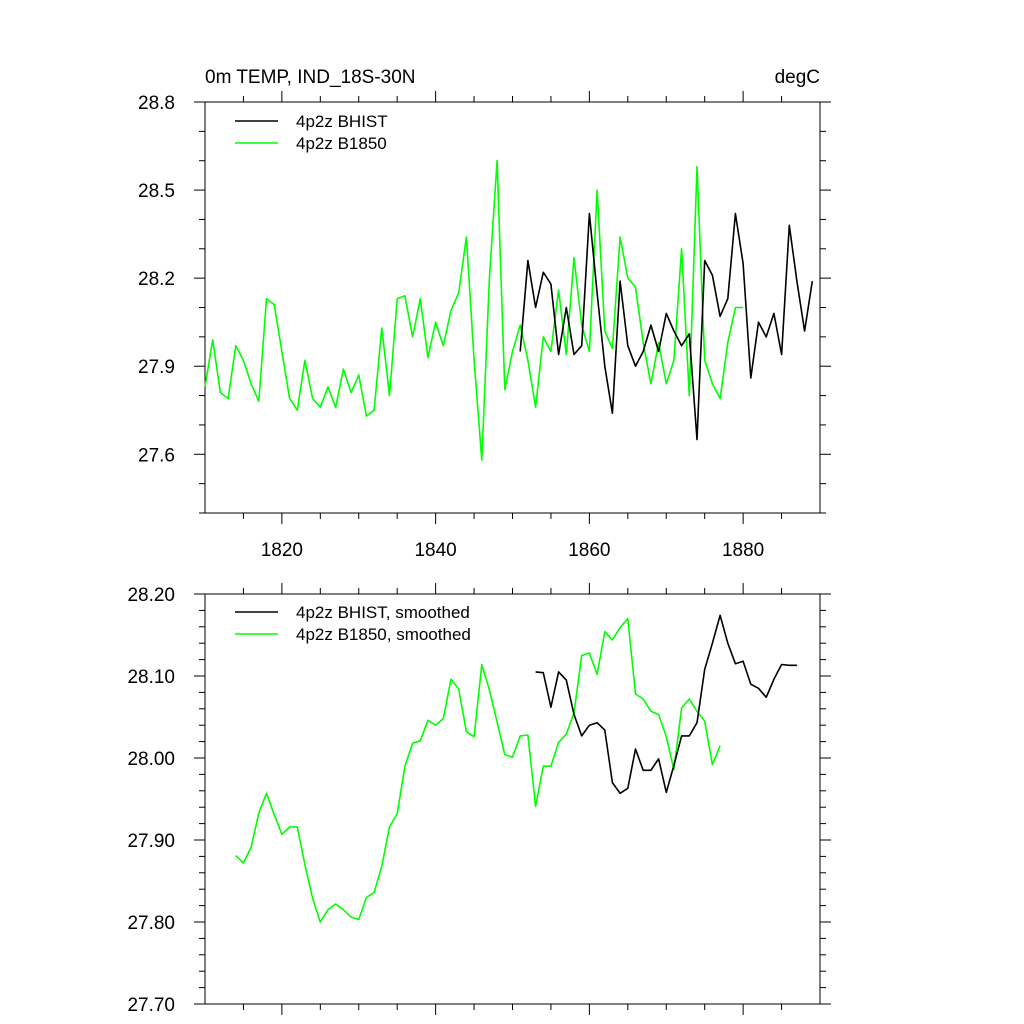 This screenshot has height=1024, width=1024. Describe the element at coordinates (589, 550) in the screenshot. I see `top-x-tick-label: 1860` at that location.